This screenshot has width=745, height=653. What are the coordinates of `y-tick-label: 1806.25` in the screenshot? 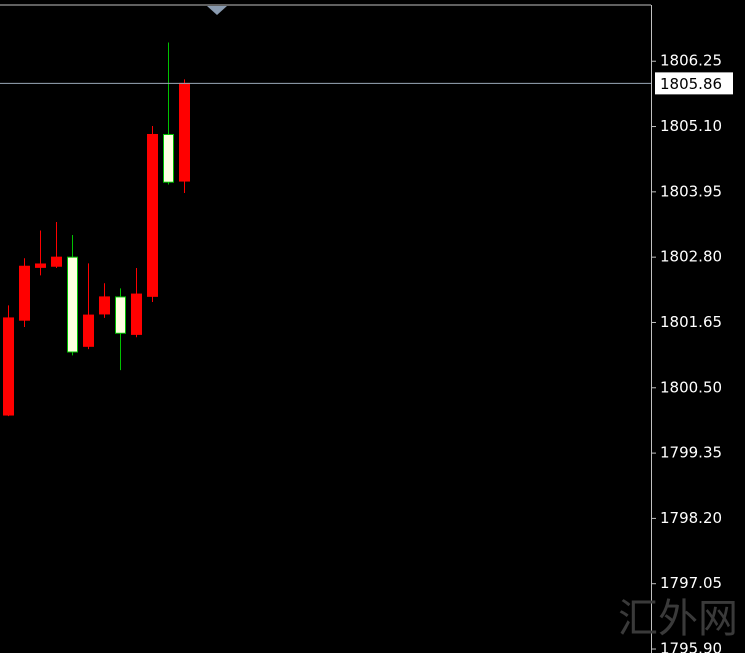 It's located at (691, 61).